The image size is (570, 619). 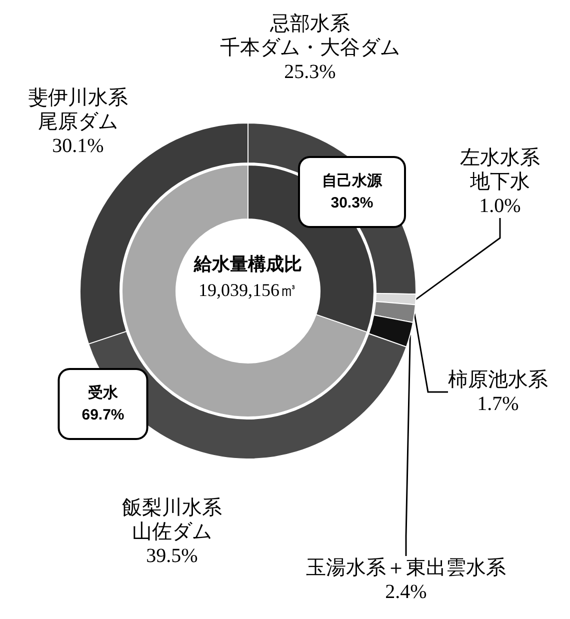 What do you see at coordinates (103, 393) in the screenshot?
I see `slice-label: 受水` at bounding box center [103, 393].